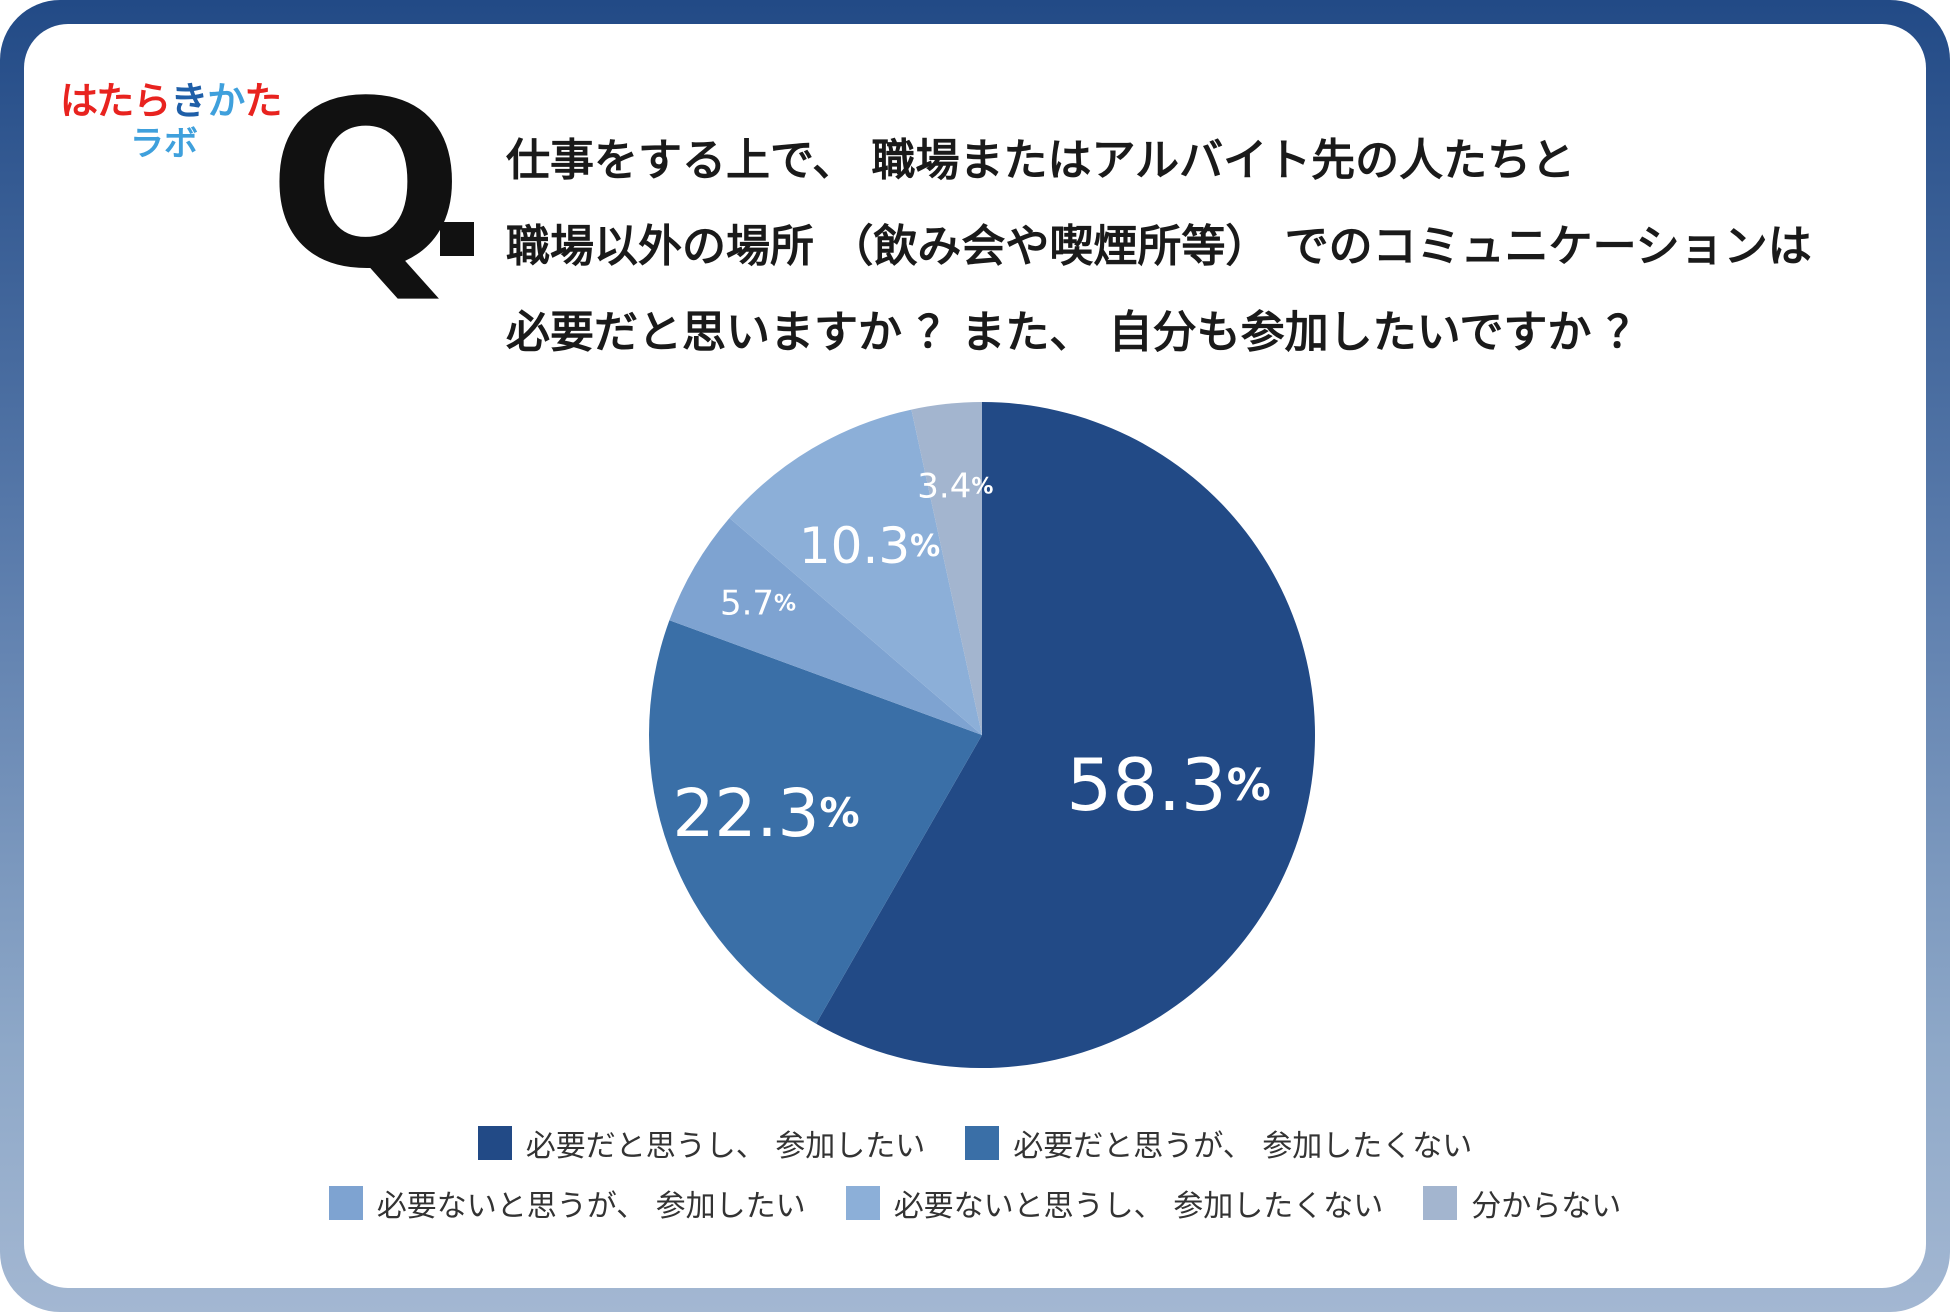 The height and width of the screenshot is (1312, 1950). Describe the element at coordinates (152, 101) in the screenshot. I see `logo-char: ら` at that location.